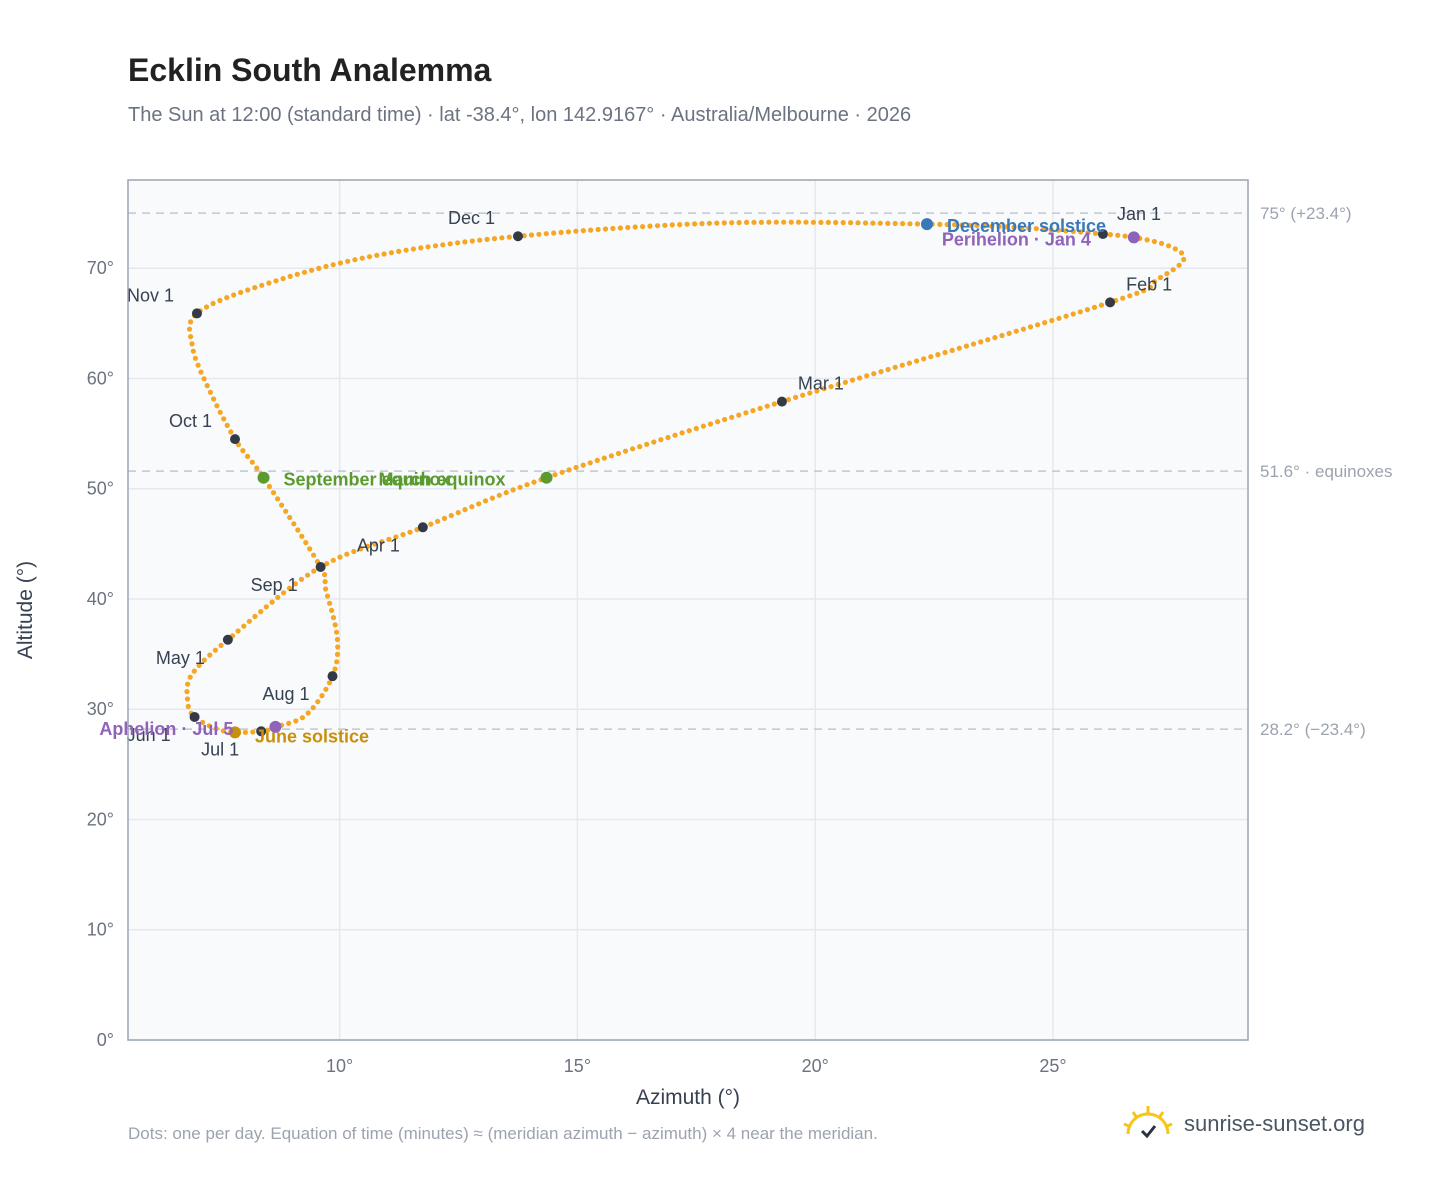  Describe the element at coordinates (100, 378) in the screenshot. I see `y-tick-label: 60°` at that location.